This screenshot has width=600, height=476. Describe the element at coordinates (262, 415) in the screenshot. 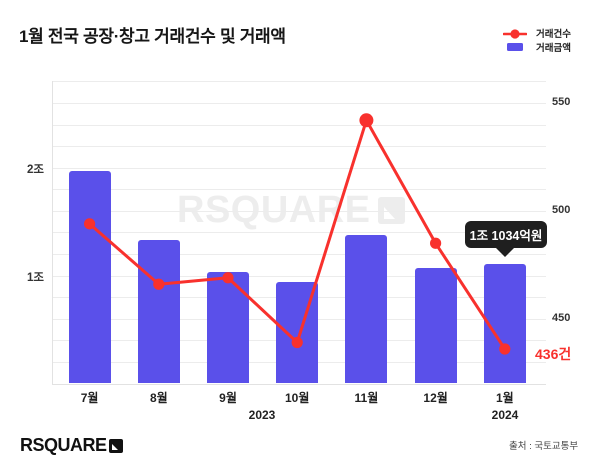

I see `year-label-2023: 2023` at that location.